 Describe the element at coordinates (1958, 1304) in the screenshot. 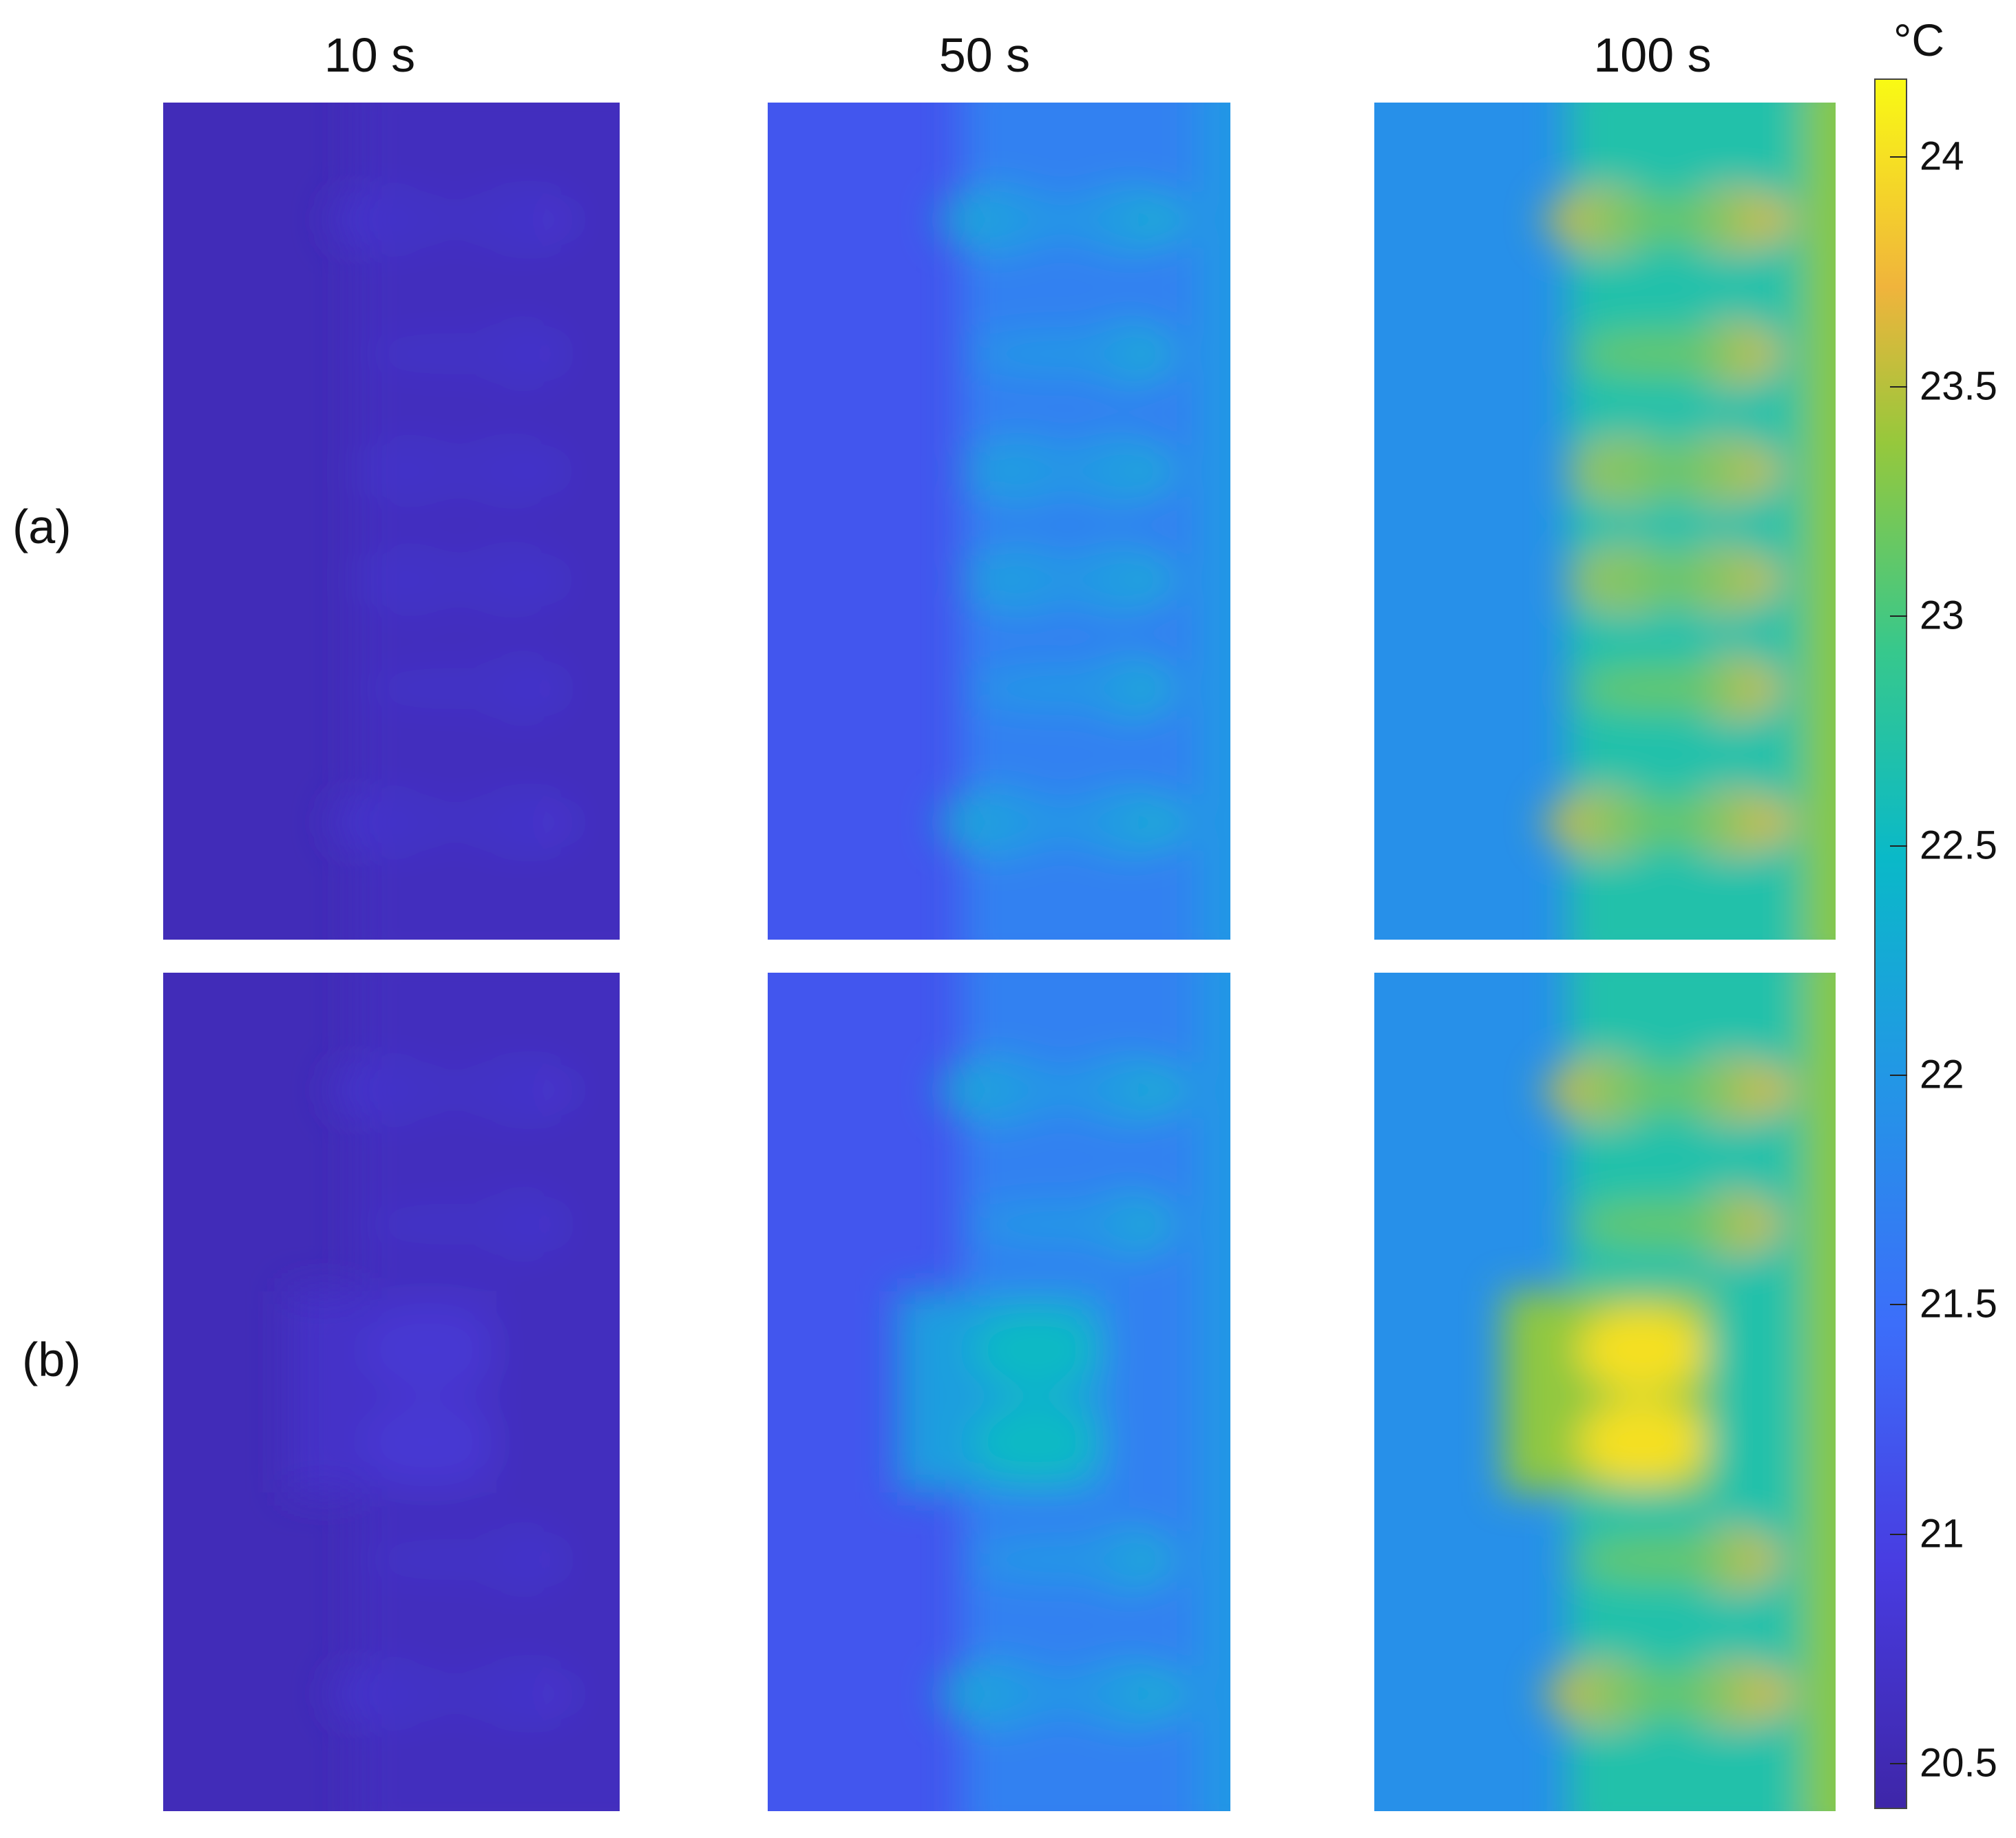

I see `colorbar-tick-label: 21.5` at that location.